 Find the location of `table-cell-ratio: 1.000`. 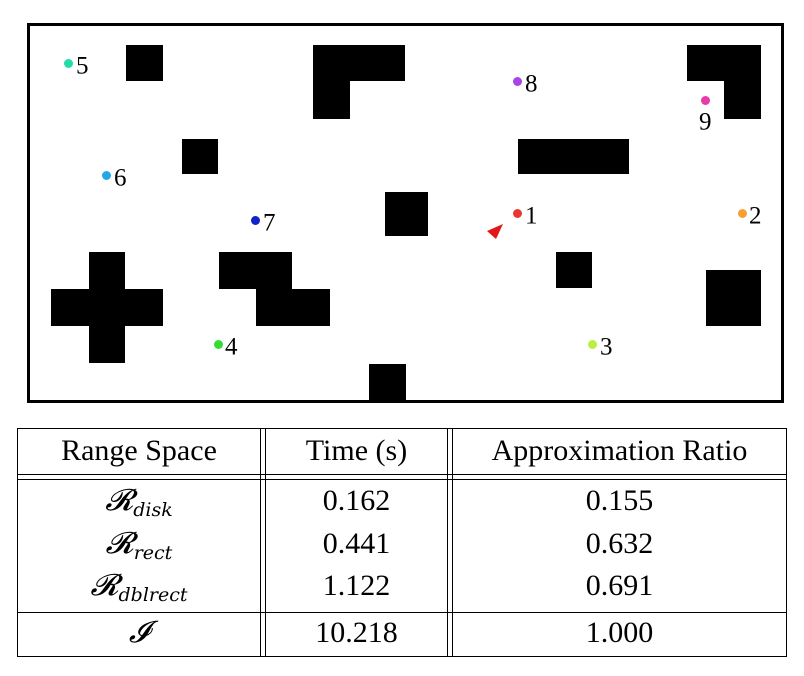

table-cell-ratio: 1.000 is located at coordinates (619, 632).